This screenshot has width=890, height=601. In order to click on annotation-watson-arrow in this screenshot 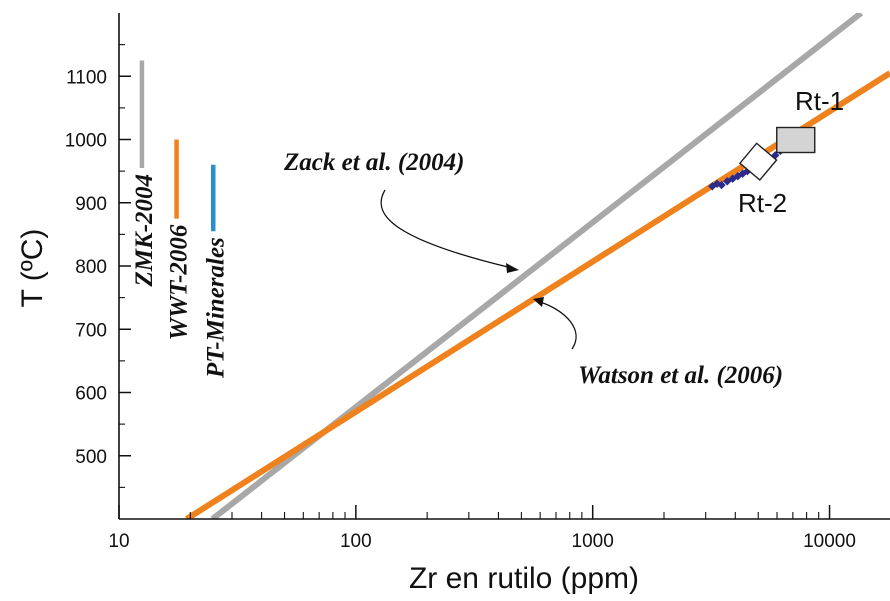, I will do `click(558, 325)`.